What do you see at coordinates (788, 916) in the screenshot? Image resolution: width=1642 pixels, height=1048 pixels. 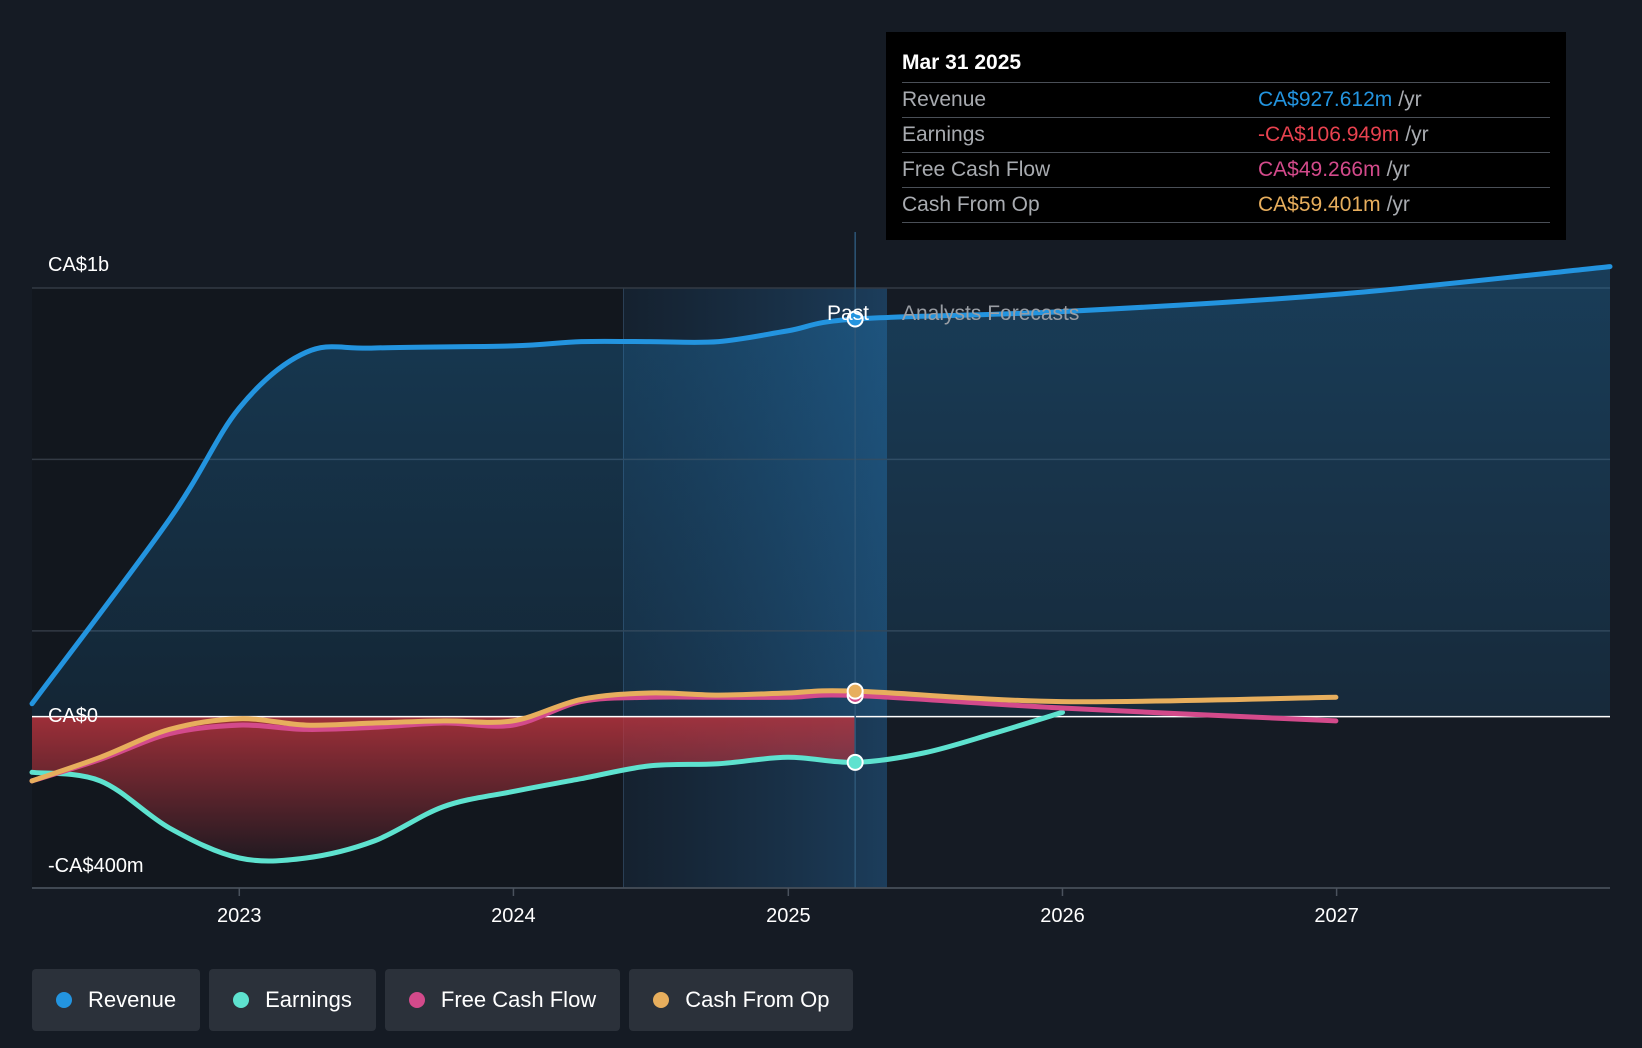 I see `x-tick-label: 2025` at bounding box center [788, 916].